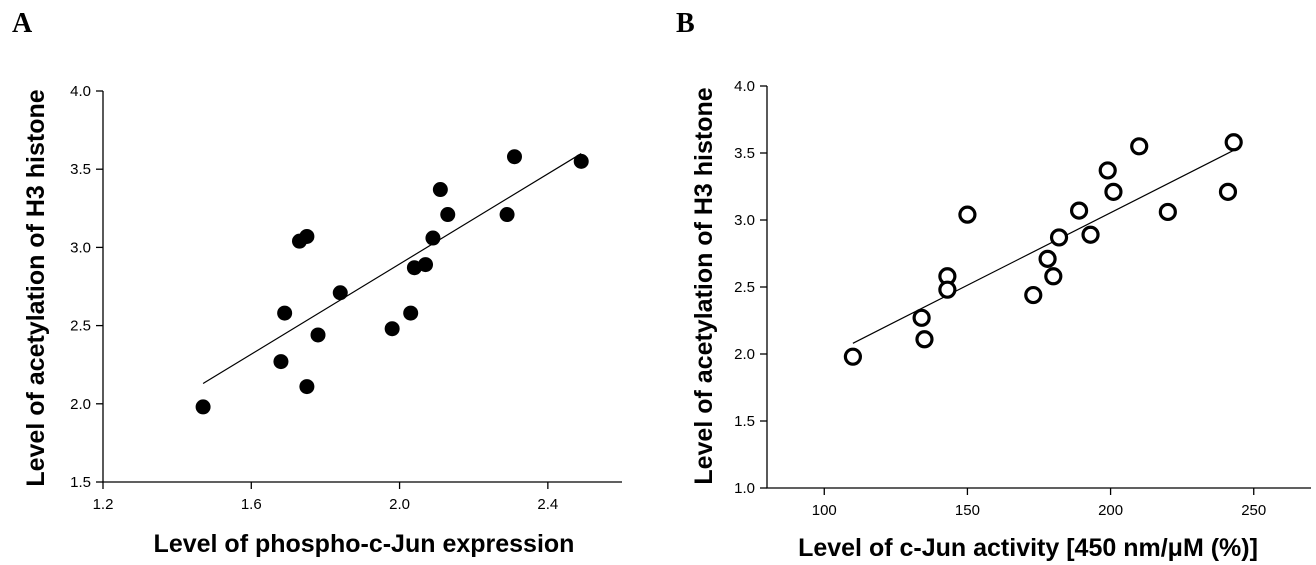 The image size is (1316, 565). I want to click on panel-b-label: B, so click(685, 23).